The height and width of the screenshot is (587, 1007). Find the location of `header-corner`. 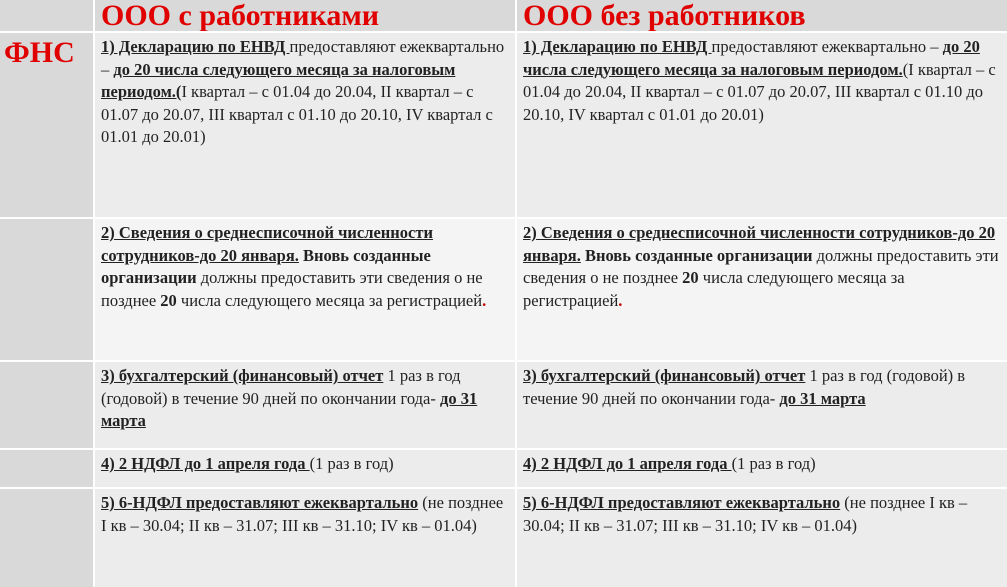

header-corner is located at coordinates (46, 15).